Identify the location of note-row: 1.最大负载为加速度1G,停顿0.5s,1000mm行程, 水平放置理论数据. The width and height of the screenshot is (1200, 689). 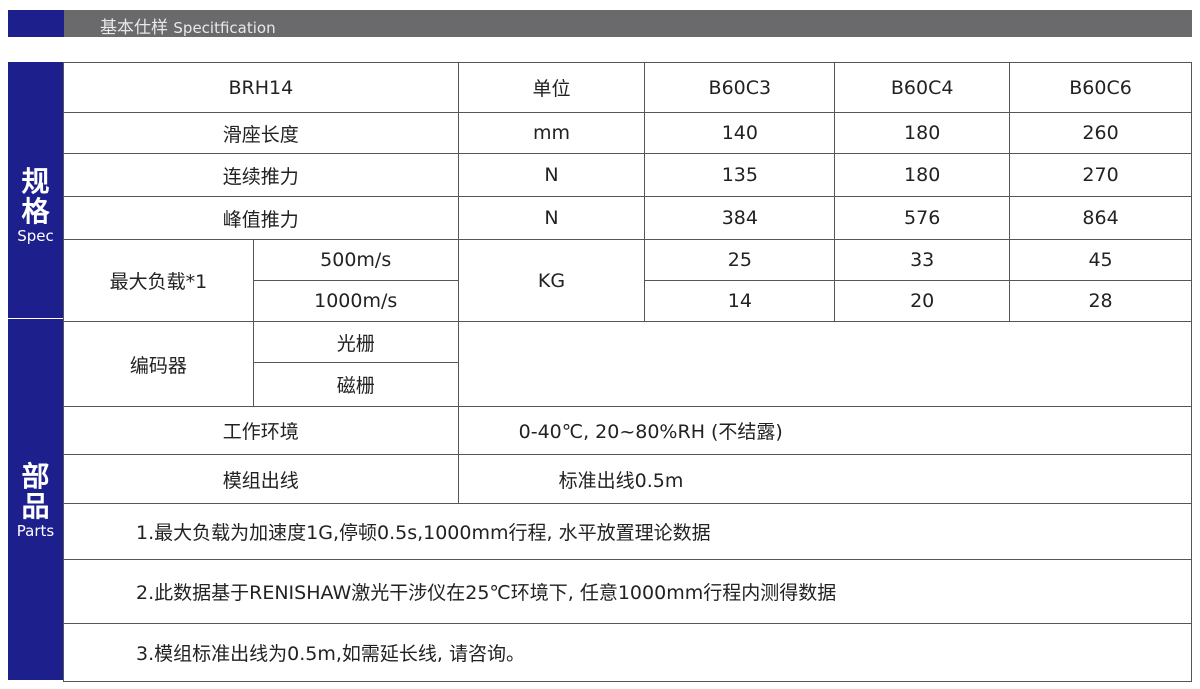
(627, 531).